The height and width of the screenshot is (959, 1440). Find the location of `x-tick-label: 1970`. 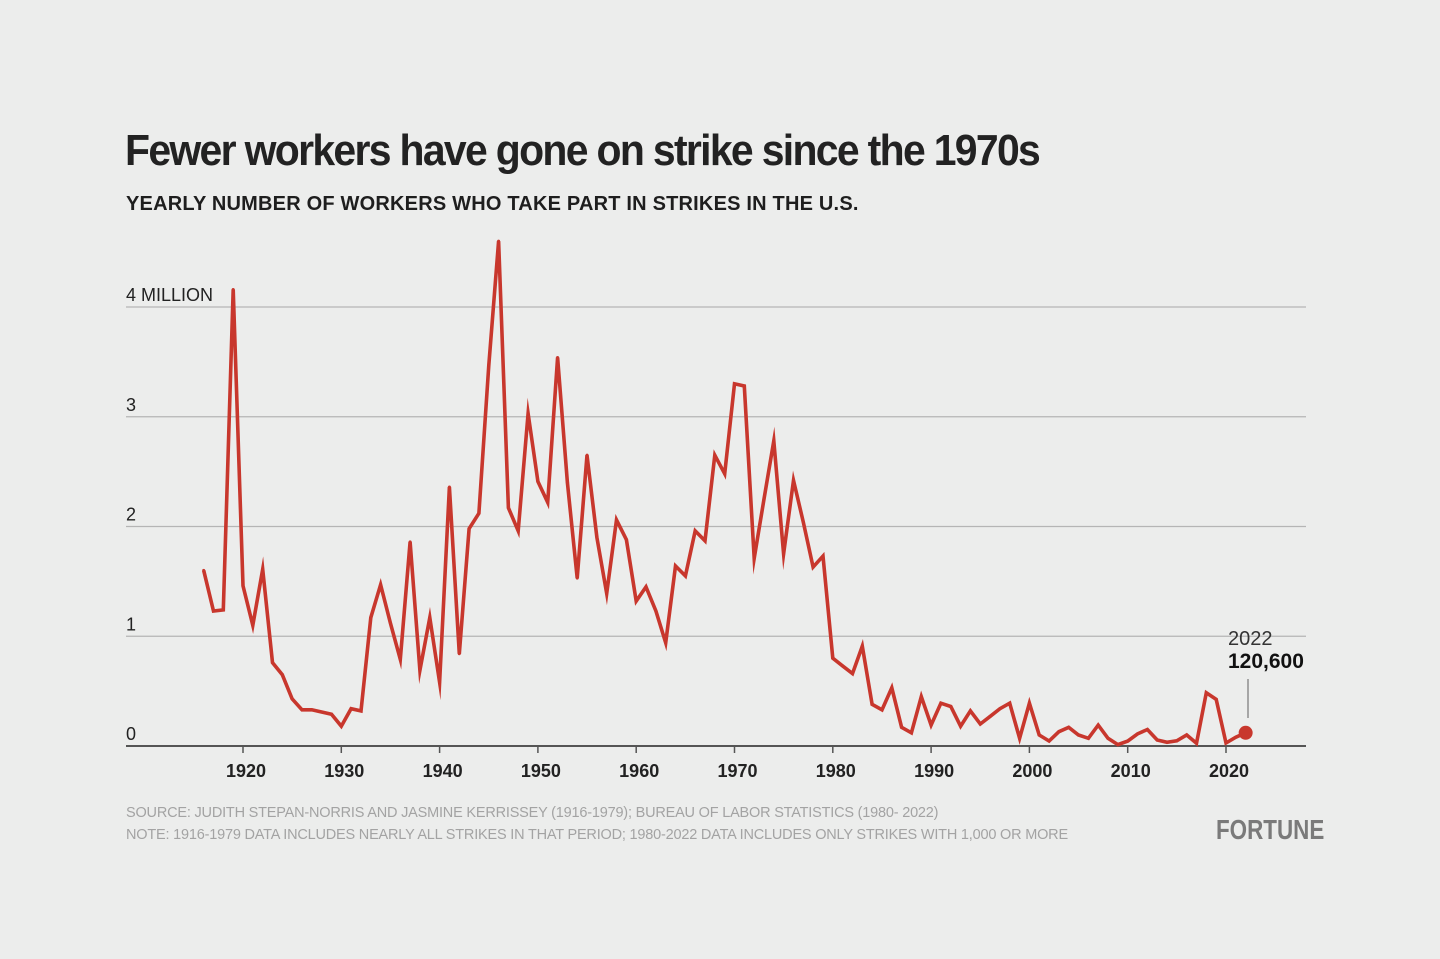

x-tick-label: 1970 is located at coordinates (737, 771).